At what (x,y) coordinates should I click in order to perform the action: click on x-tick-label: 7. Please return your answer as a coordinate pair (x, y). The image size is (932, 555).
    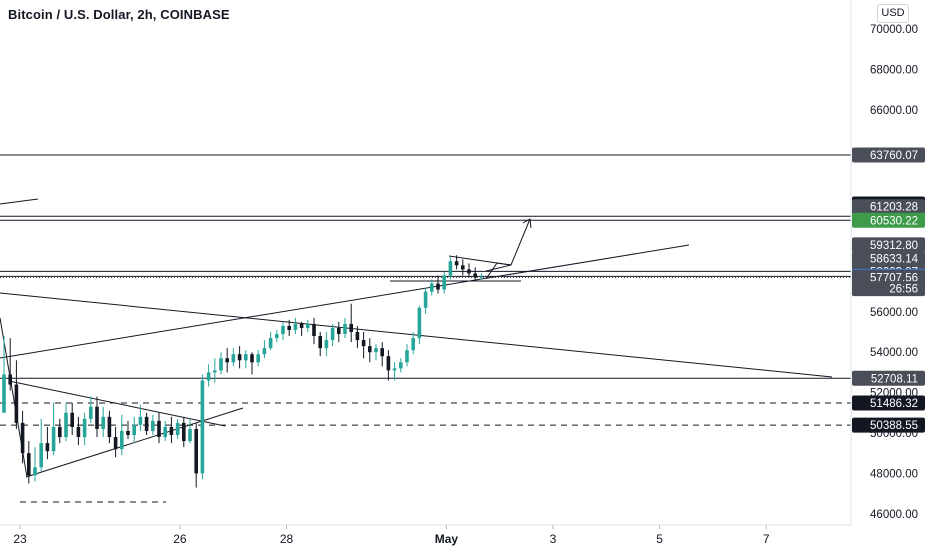
    Looking at the image, I should click on (766, 539).